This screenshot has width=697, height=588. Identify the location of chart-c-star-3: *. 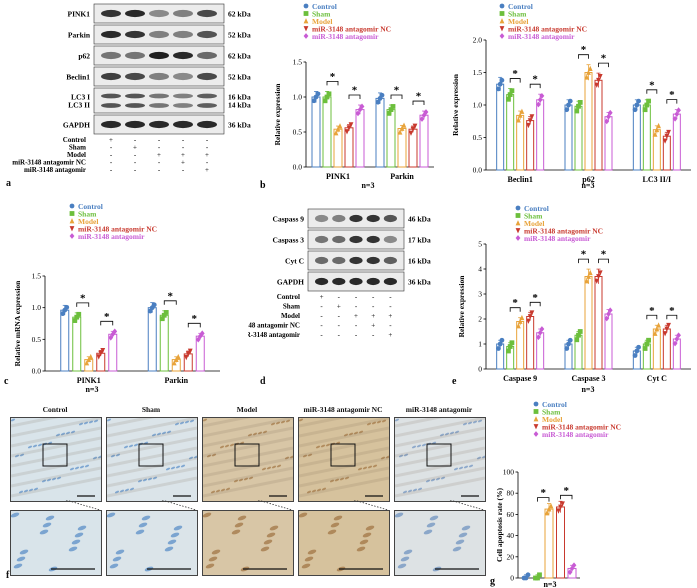
(195, 319).